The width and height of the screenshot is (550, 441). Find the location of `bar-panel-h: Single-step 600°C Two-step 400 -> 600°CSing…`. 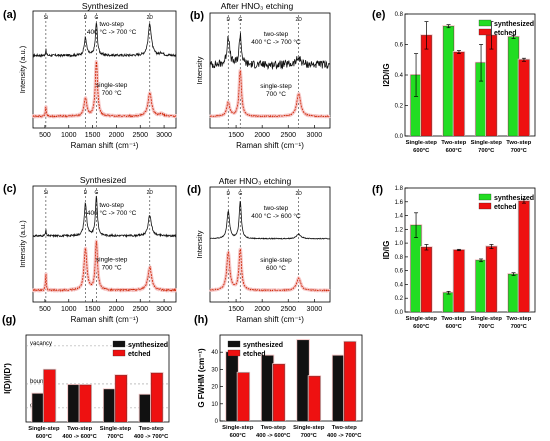

bar-panel-h: Single-step 600°C Two-step 400 -> 600°CSing… is located at coordinates (278, 376).